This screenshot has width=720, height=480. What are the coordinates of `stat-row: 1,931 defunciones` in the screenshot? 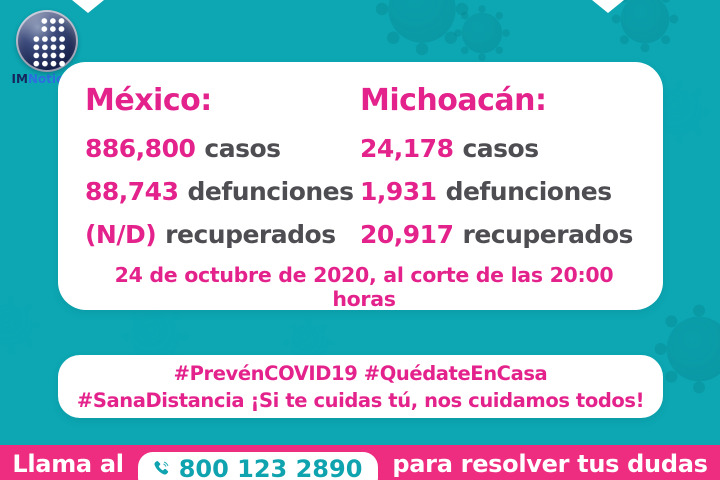 It's located at (501, 192).